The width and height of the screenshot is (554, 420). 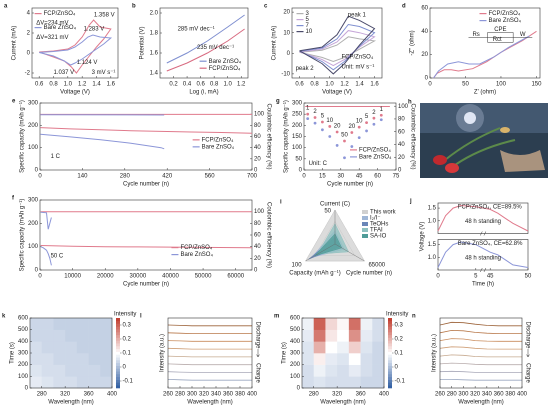 I want to click on x-tick-label: 400, so click(x=522, y=395).